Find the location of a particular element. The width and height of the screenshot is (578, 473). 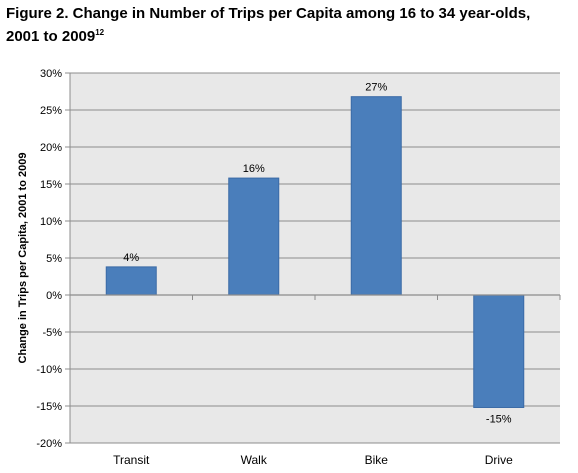

y-tick-label: -15% is located at coordinates (49, 407).